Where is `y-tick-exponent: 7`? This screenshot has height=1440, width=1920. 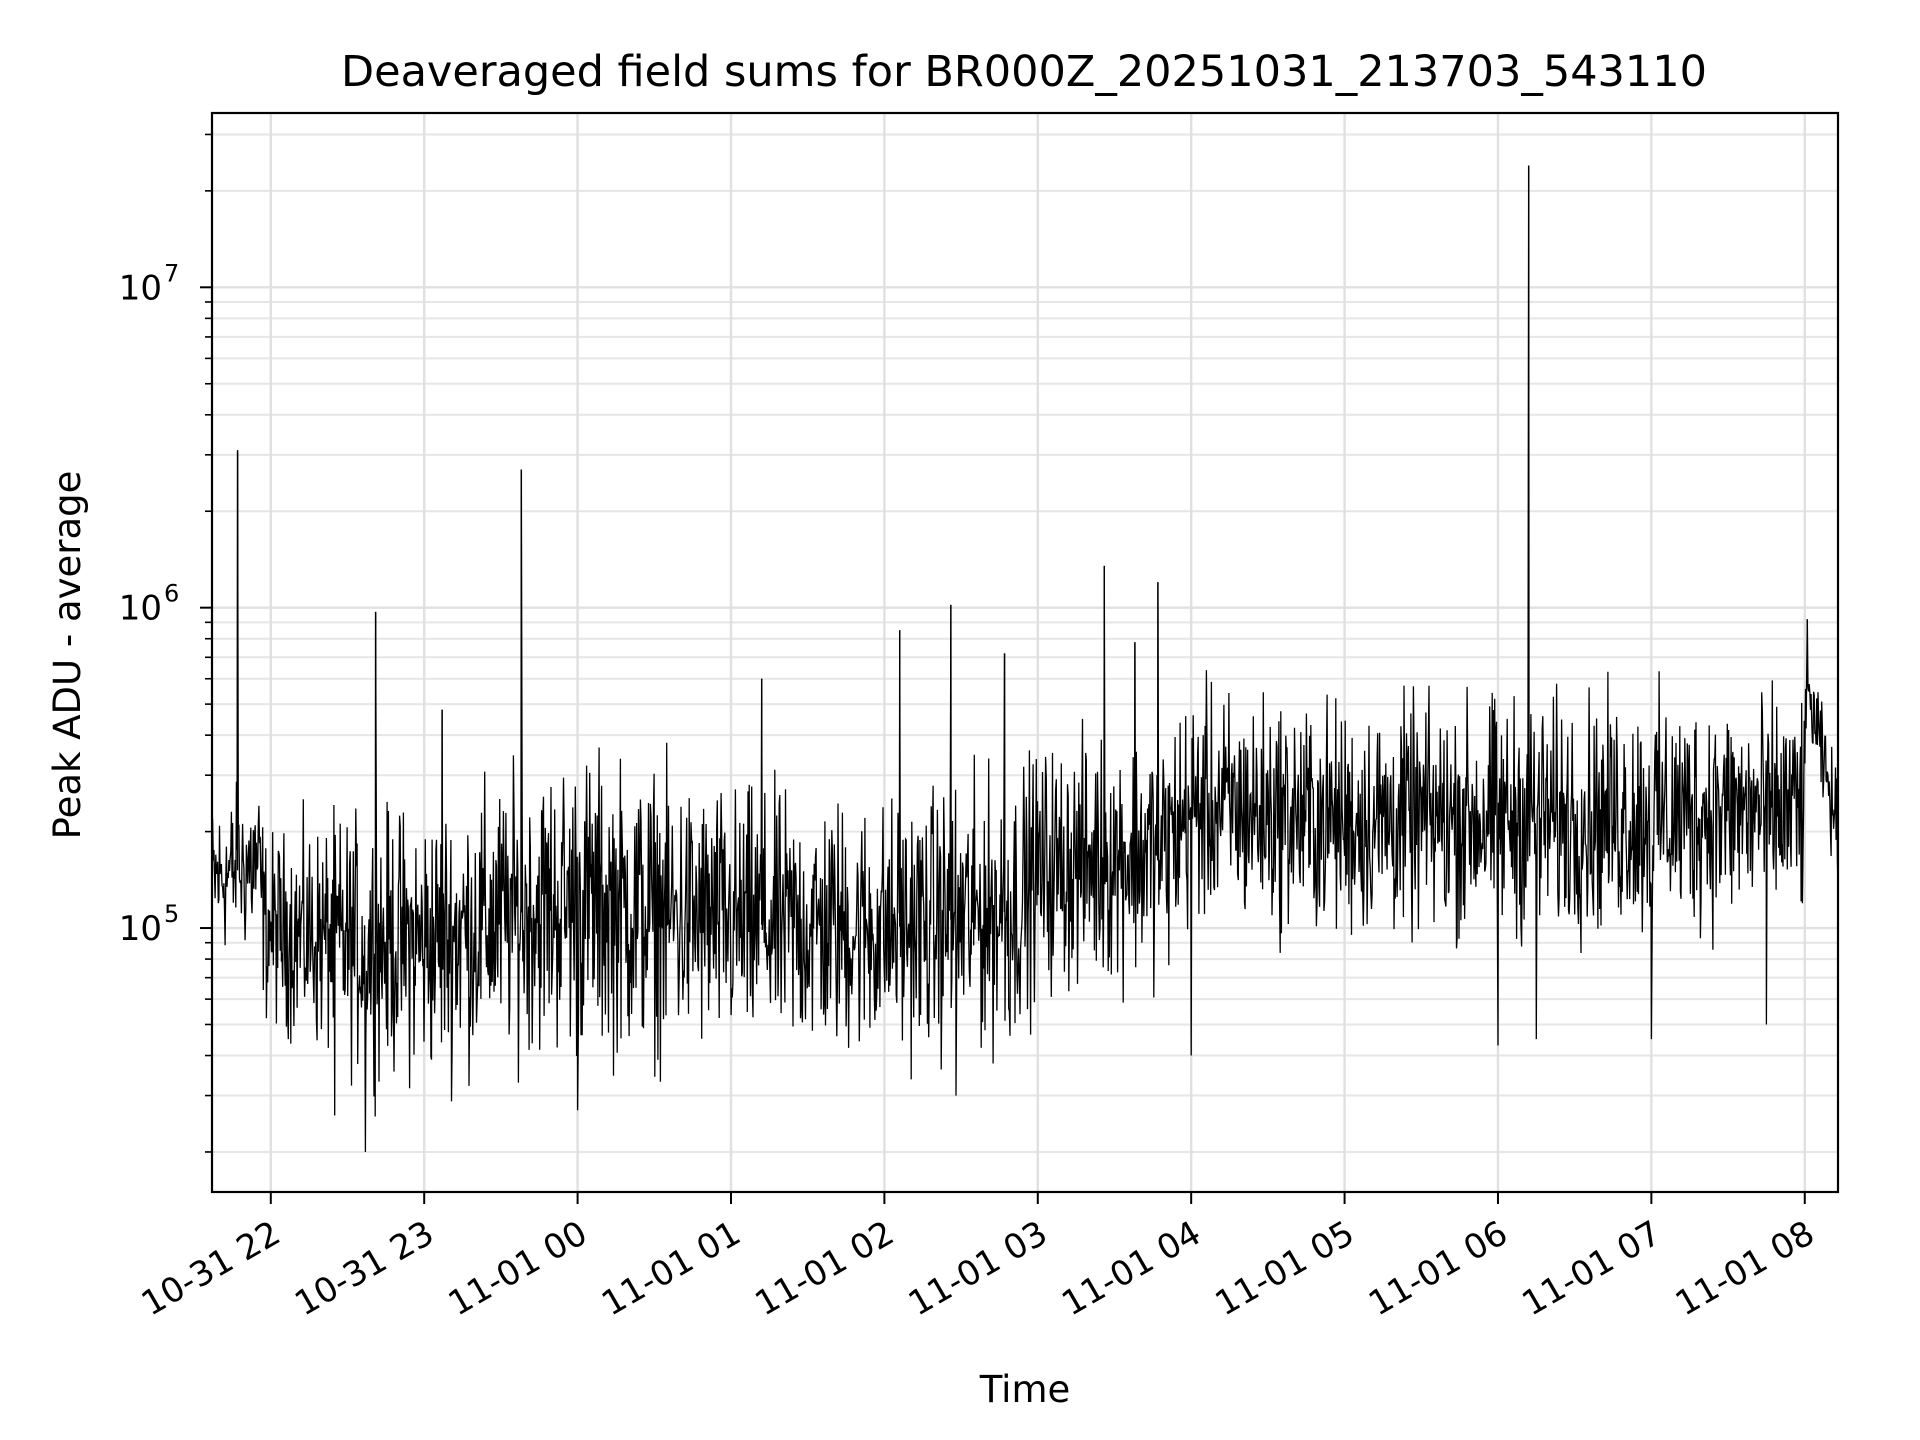 y-tick-exponent: 7 is located at coordinates (171, 273).